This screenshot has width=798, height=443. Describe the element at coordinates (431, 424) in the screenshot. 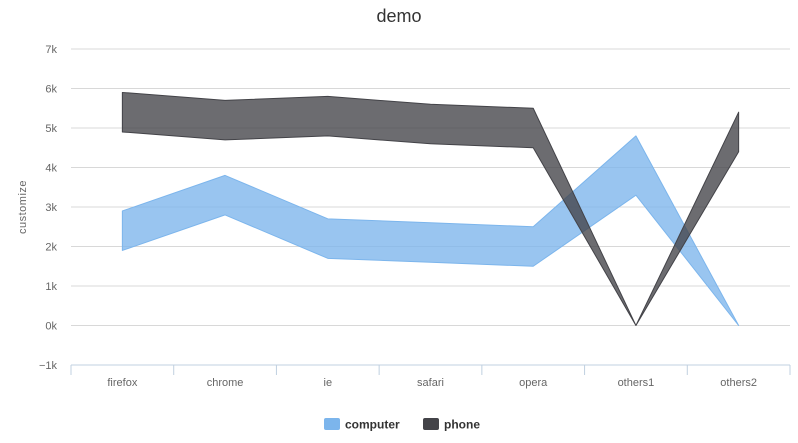

I see `legend-swatch-phone` at that location.